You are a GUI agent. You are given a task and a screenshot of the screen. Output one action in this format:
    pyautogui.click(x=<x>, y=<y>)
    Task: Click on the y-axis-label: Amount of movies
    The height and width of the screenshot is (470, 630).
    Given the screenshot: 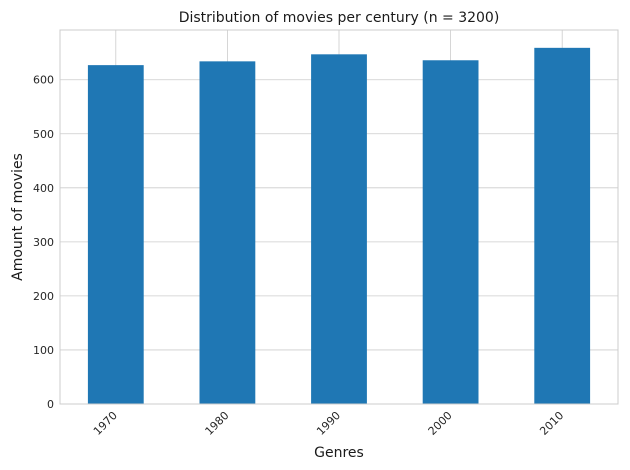 What is the action you would take?
    pyautogui.click(x=18, y=217)
    